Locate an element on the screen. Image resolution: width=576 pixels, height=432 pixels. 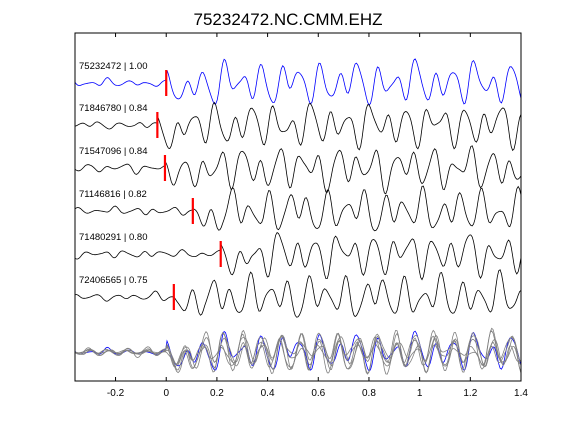
trace-label: 71146816 | 0.82 is located at coordinates (113, 194).